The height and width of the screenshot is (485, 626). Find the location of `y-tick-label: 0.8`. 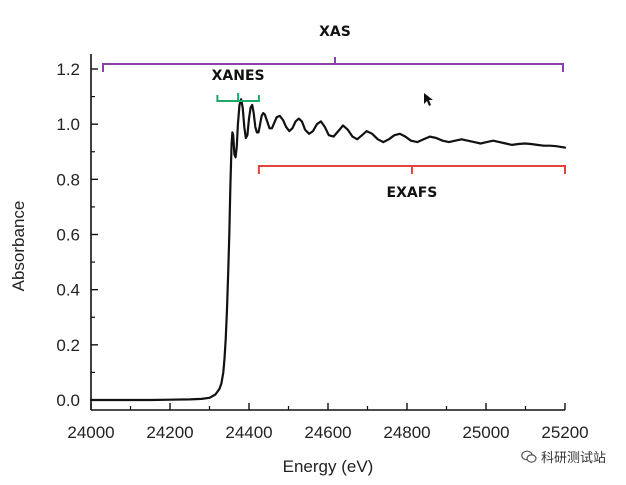

y-tick-label: 0.8 is located at coordinates (68, 179).